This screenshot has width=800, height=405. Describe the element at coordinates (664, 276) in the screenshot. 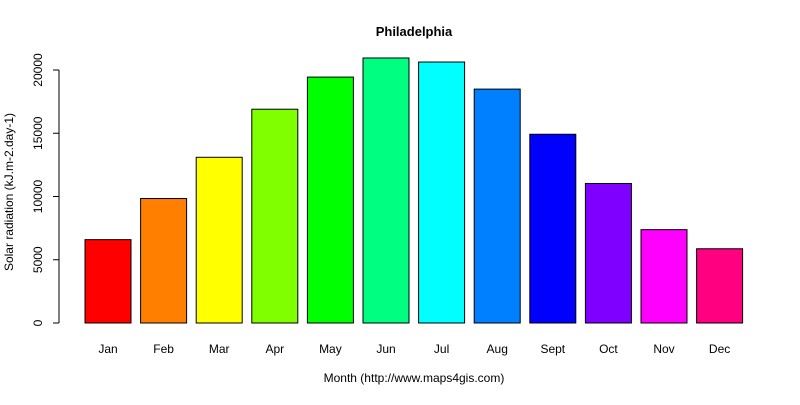

I see `bar-nov` at that location.